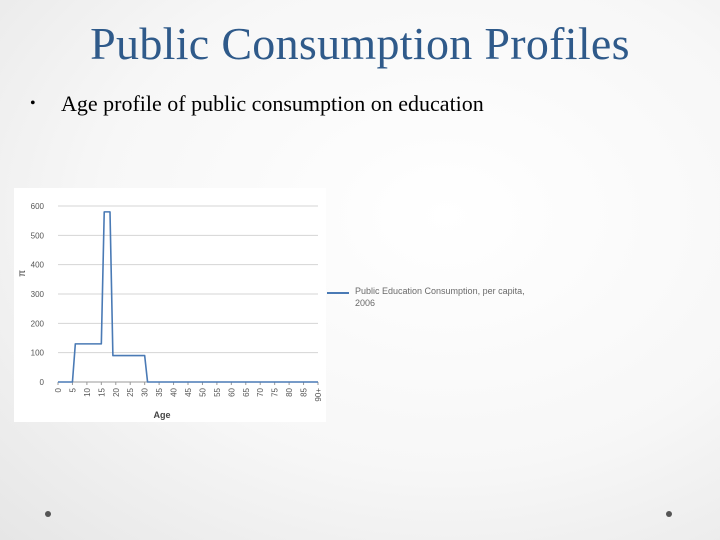 This screenshot has height=540, width=720. What do you see at coordinates (159, 391) in the screenshot?
I see `x-tick-label: 35` at bounding box center [159, 391].